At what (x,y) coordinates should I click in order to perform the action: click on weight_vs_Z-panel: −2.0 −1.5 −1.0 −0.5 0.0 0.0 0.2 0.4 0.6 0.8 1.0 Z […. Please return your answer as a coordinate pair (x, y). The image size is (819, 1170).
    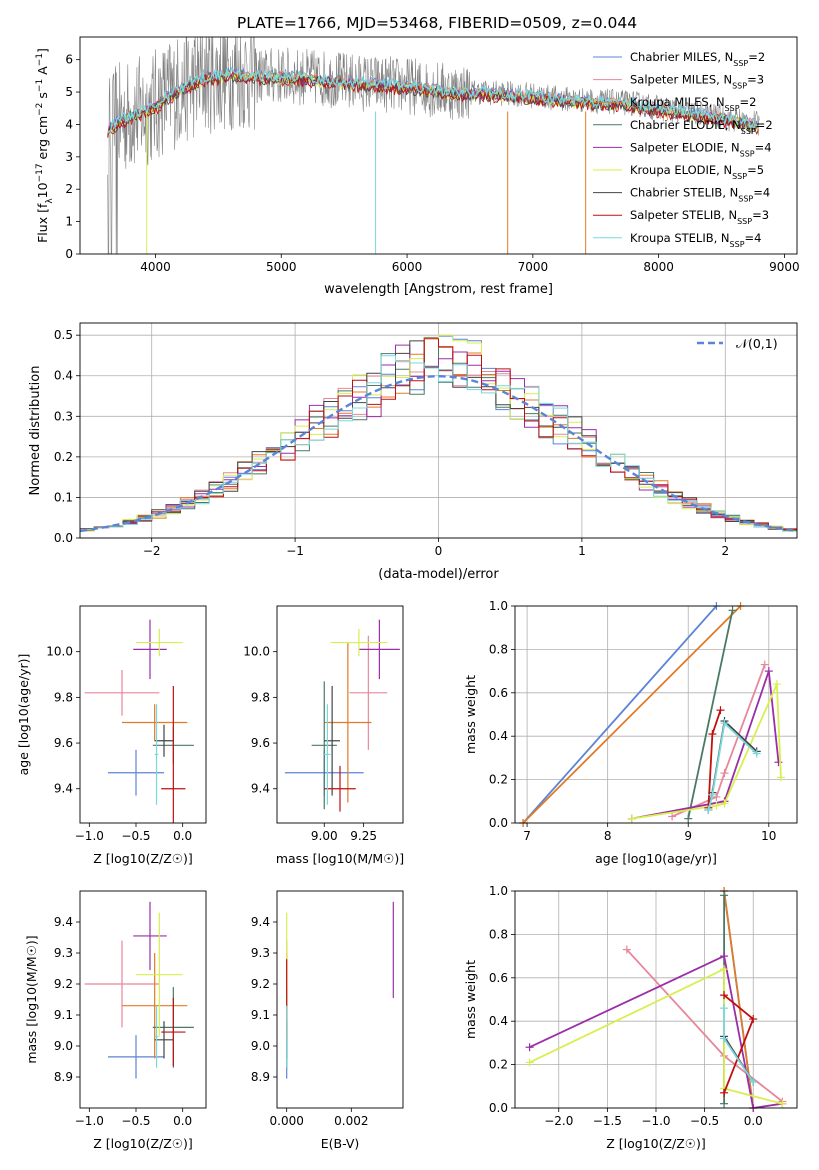
    Looking at the image, I should click on (630, 1017).